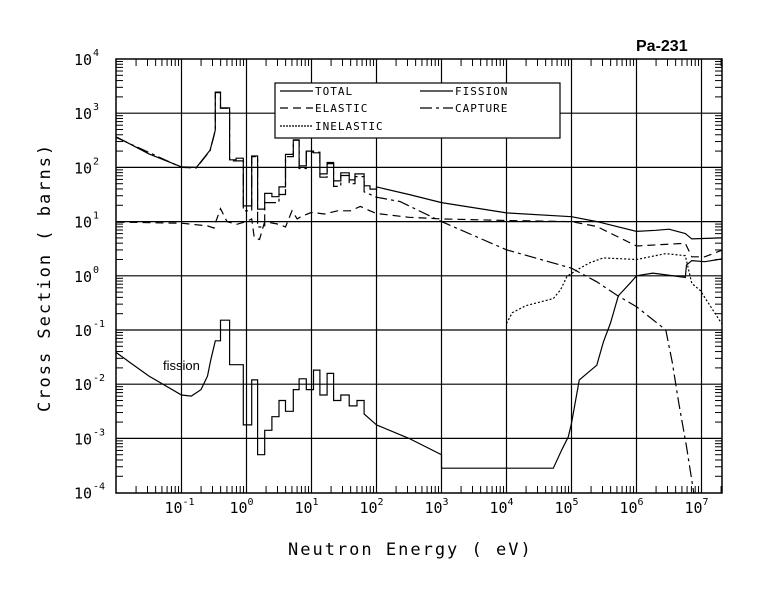 The image size is (780, 590). What do you see at coordinates (614, 288) in the screenshot?
I see `series-inelastic` at bounding box center [614, 288].